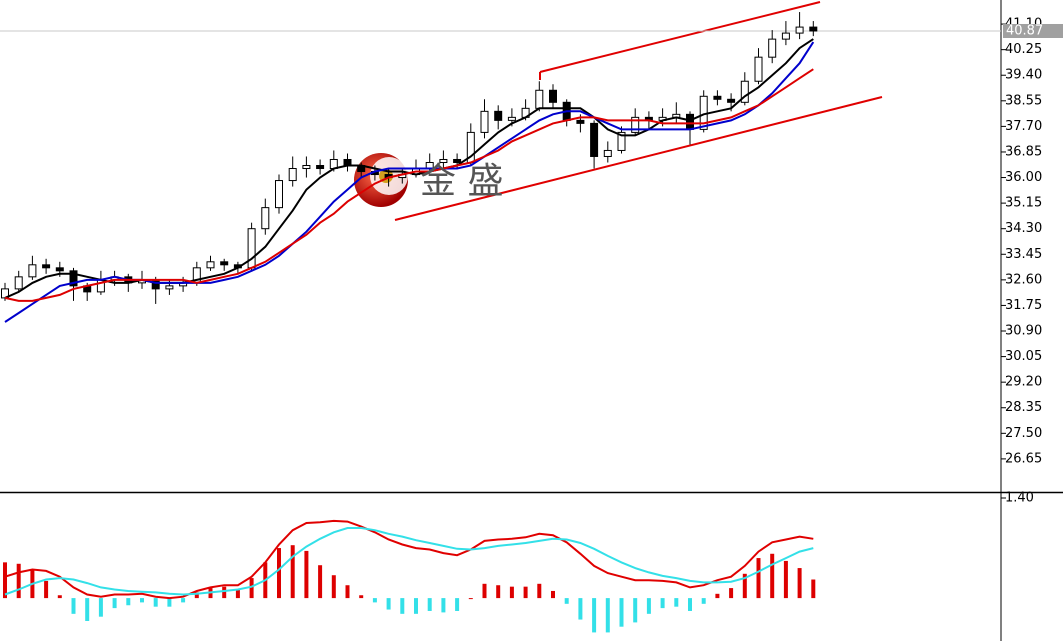 The height and width of the screenshot is (641, 1063). Describe the element at coordinates (1019, 498) in the screenshot. I see `y-tick-label: 1.40` at that location.